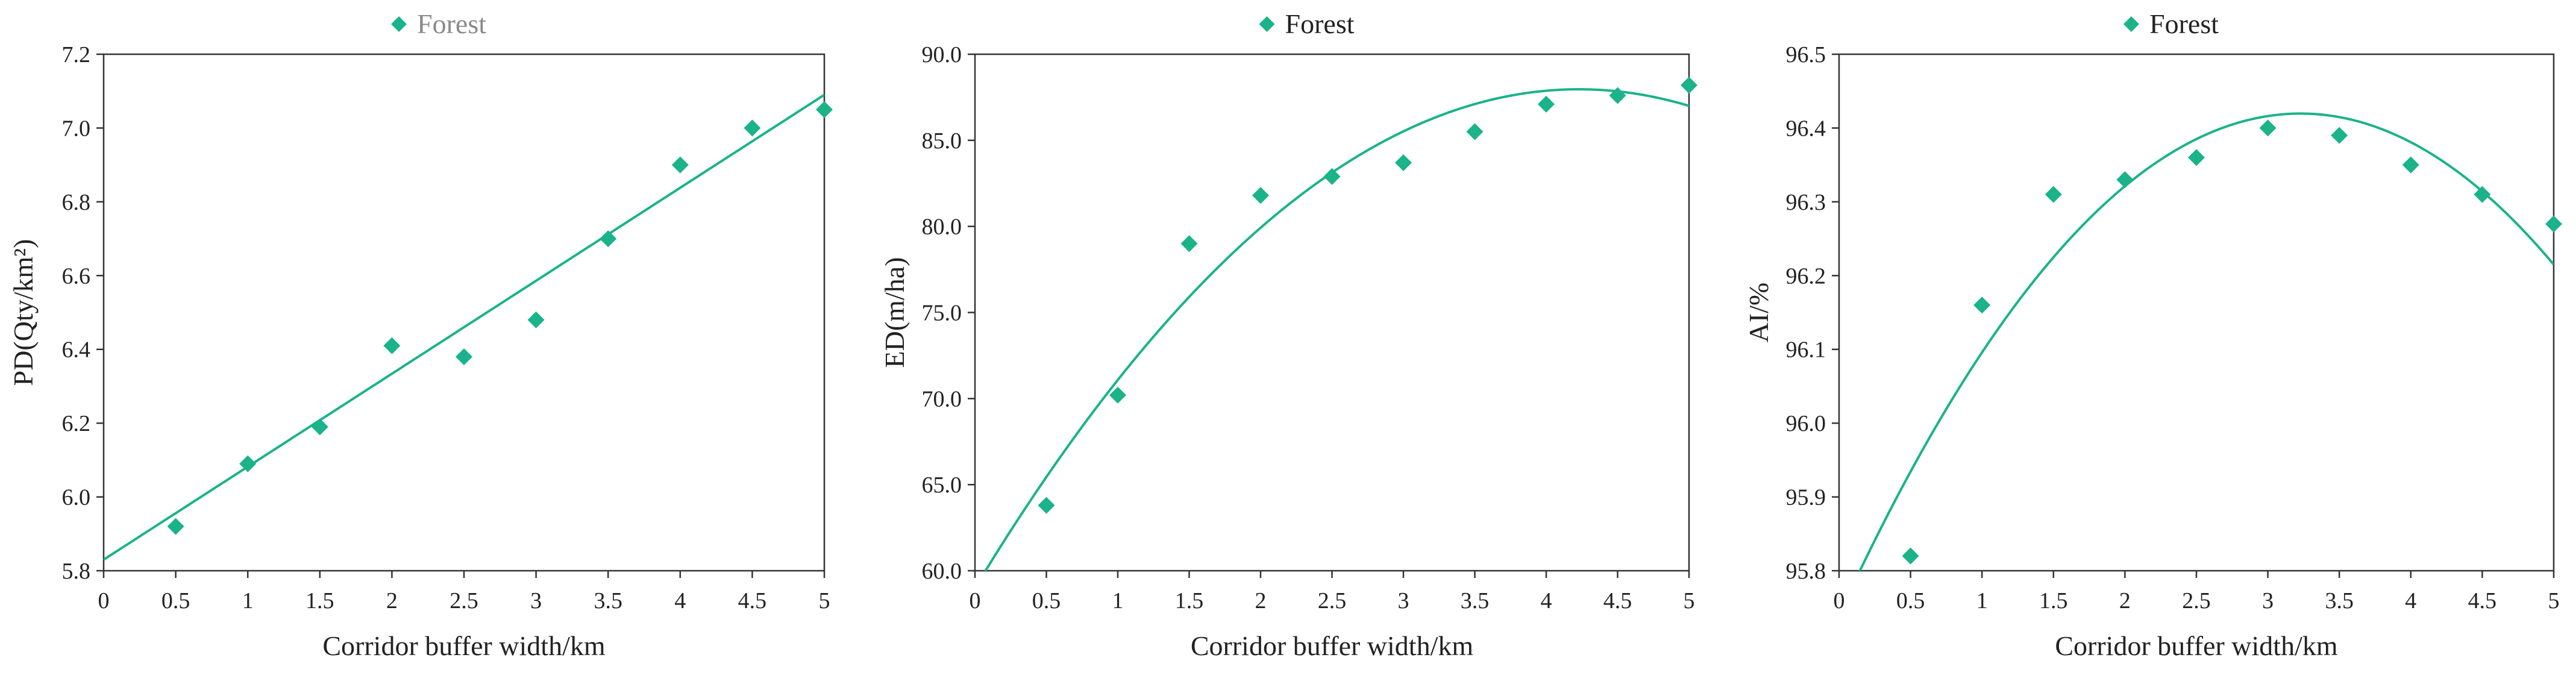 This screenshot has width=2576, height=675. I want to click on y-tick-label: 7.2, so click(76, 55).